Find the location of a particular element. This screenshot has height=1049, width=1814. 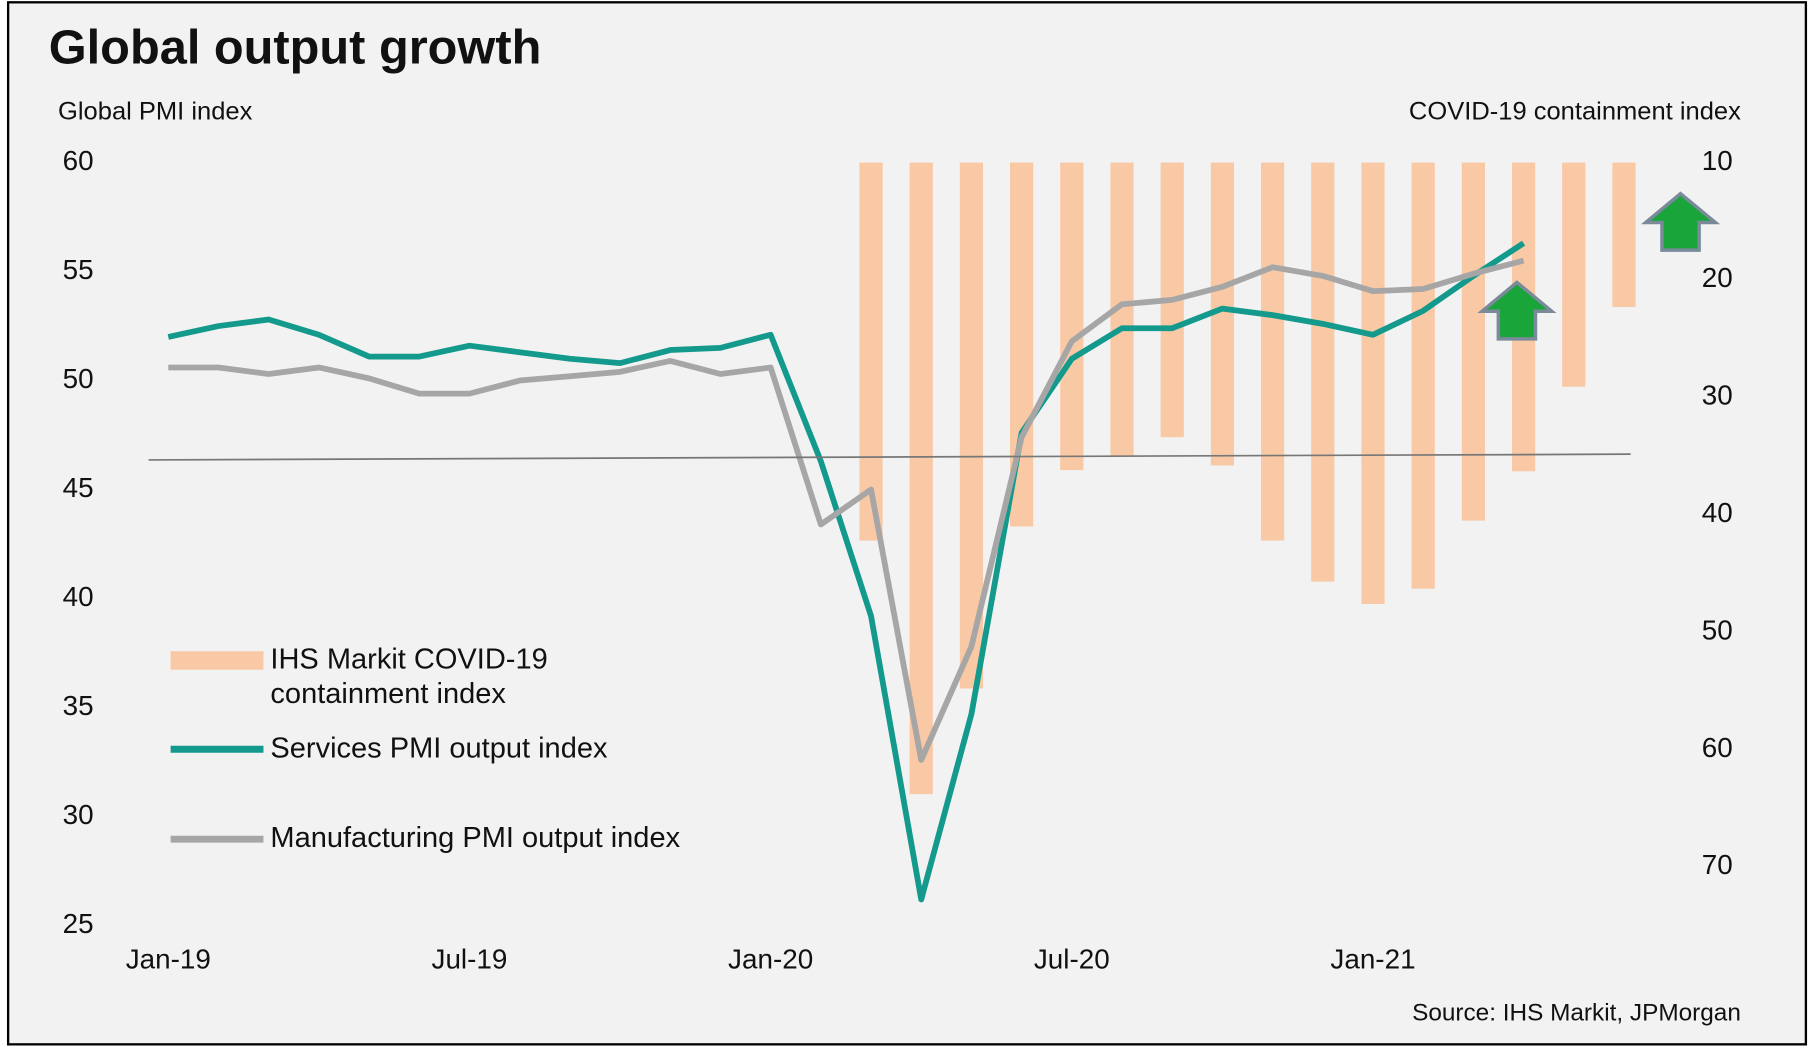

y-tick-label: 55 is located at coordinates (78, 269).